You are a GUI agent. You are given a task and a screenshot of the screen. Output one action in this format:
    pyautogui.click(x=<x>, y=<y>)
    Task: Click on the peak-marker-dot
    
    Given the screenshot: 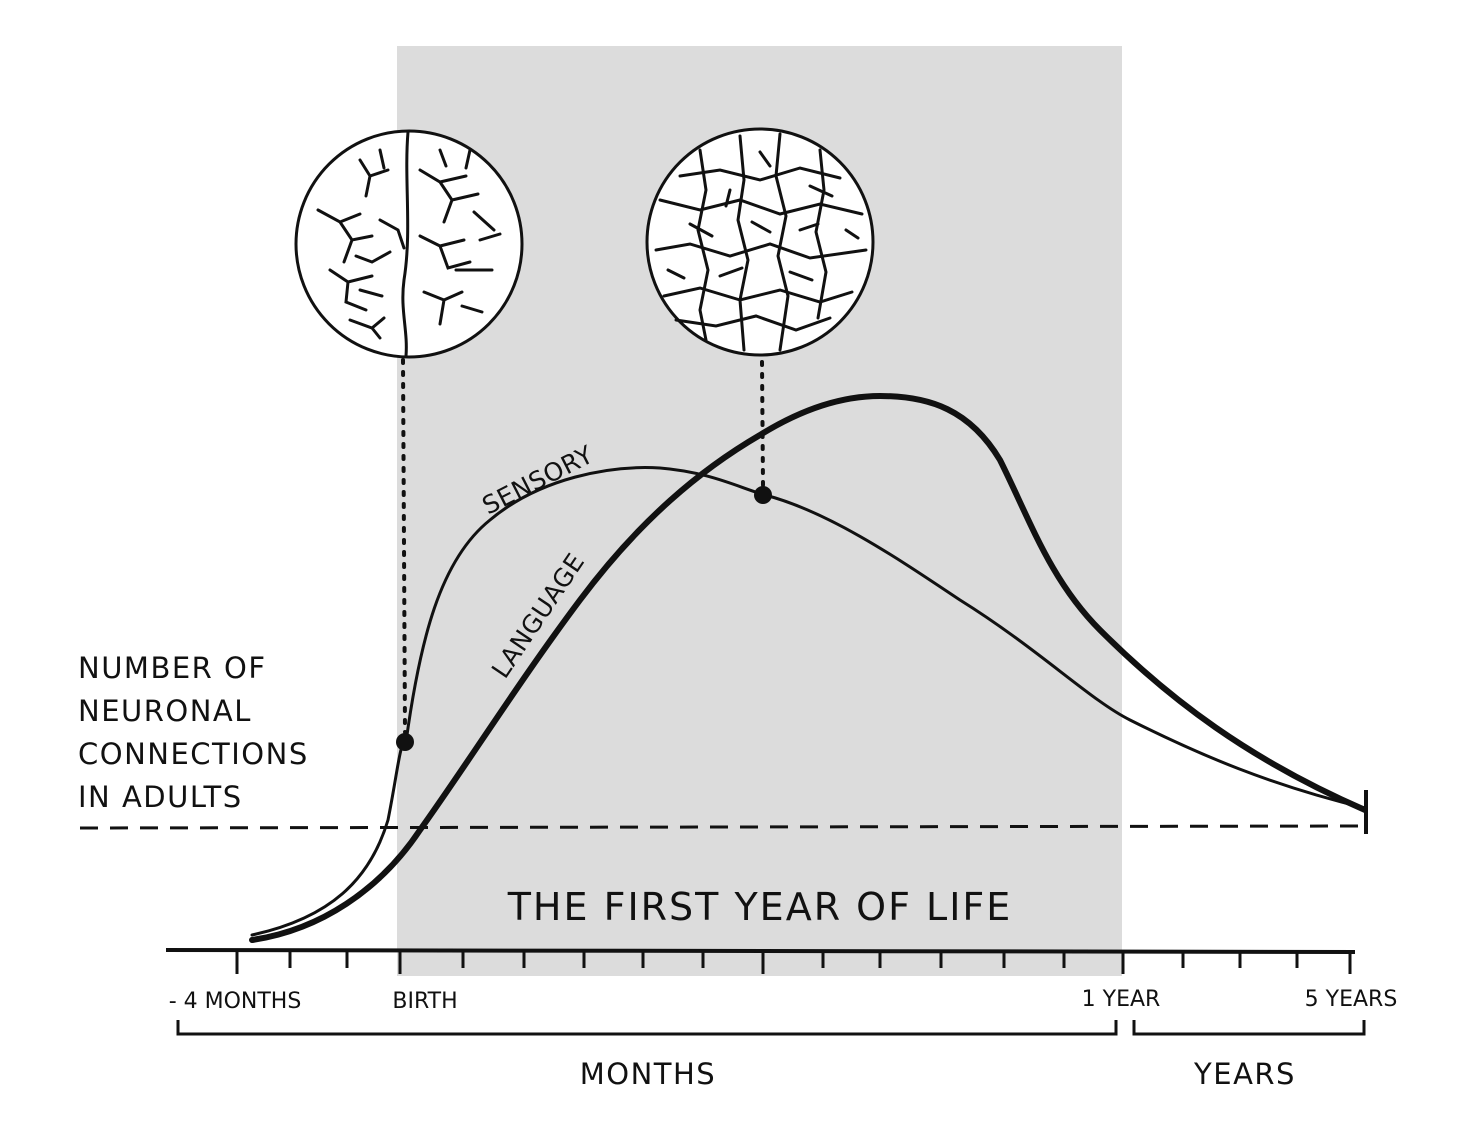 What is the action you would take?
    pyautogui.click(x=763, y=495)
    